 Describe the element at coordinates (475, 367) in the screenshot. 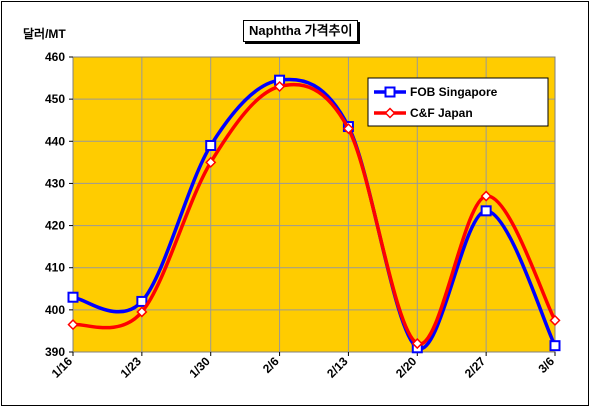

I see `x-tick-label: 2/27` at that location.